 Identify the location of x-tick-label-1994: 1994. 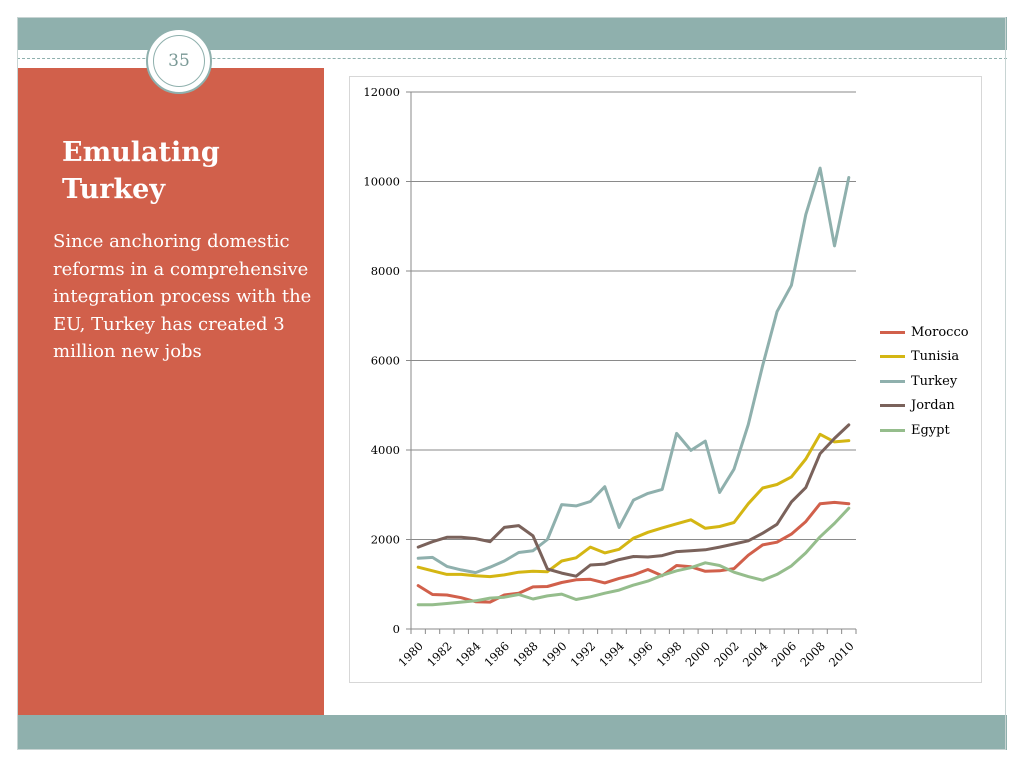
(611, 654).